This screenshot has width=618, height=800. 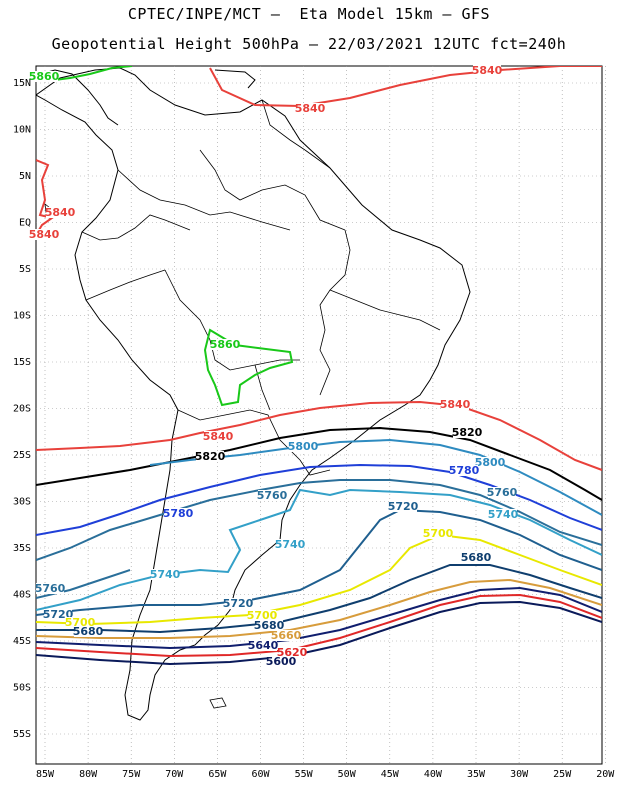 I want to click on latitude-label: 10N, so click(x=22, y=130).